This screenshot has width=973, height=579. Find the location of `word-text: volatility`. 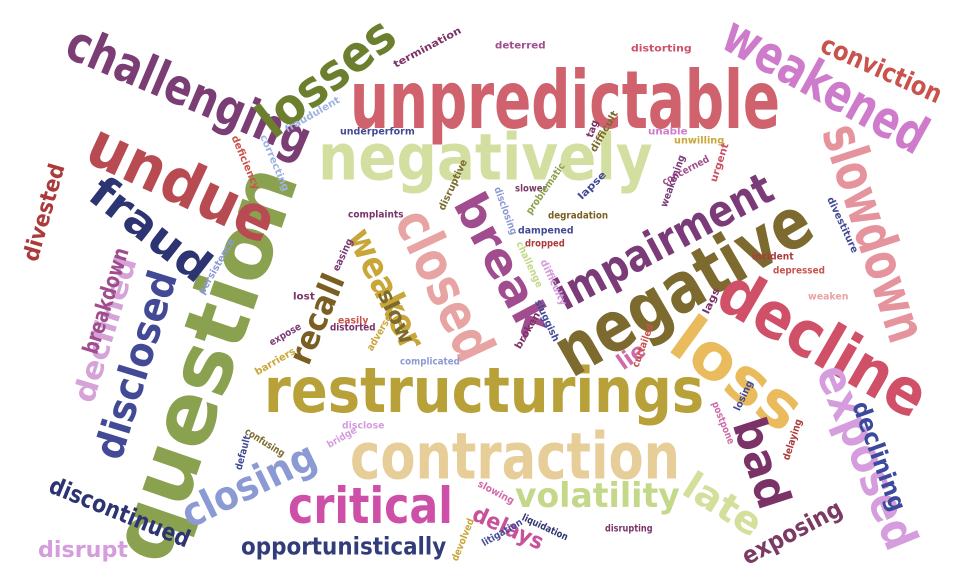

word-text: volatility is located at coordinates (597, 496).